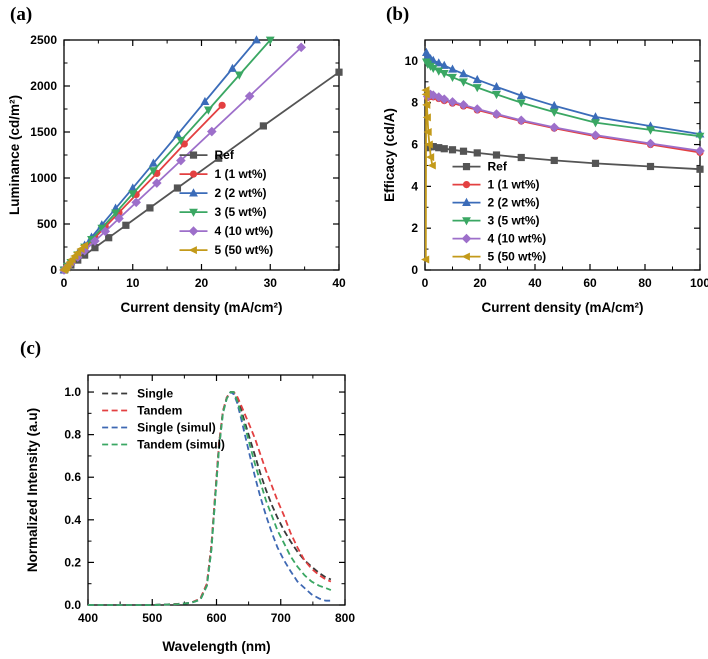 Image resolution: width=708 pixels, height=659 pixels. Describe the element at coordinates (414, 103) in the screenshot. I see `svg-text: 8` at that location.